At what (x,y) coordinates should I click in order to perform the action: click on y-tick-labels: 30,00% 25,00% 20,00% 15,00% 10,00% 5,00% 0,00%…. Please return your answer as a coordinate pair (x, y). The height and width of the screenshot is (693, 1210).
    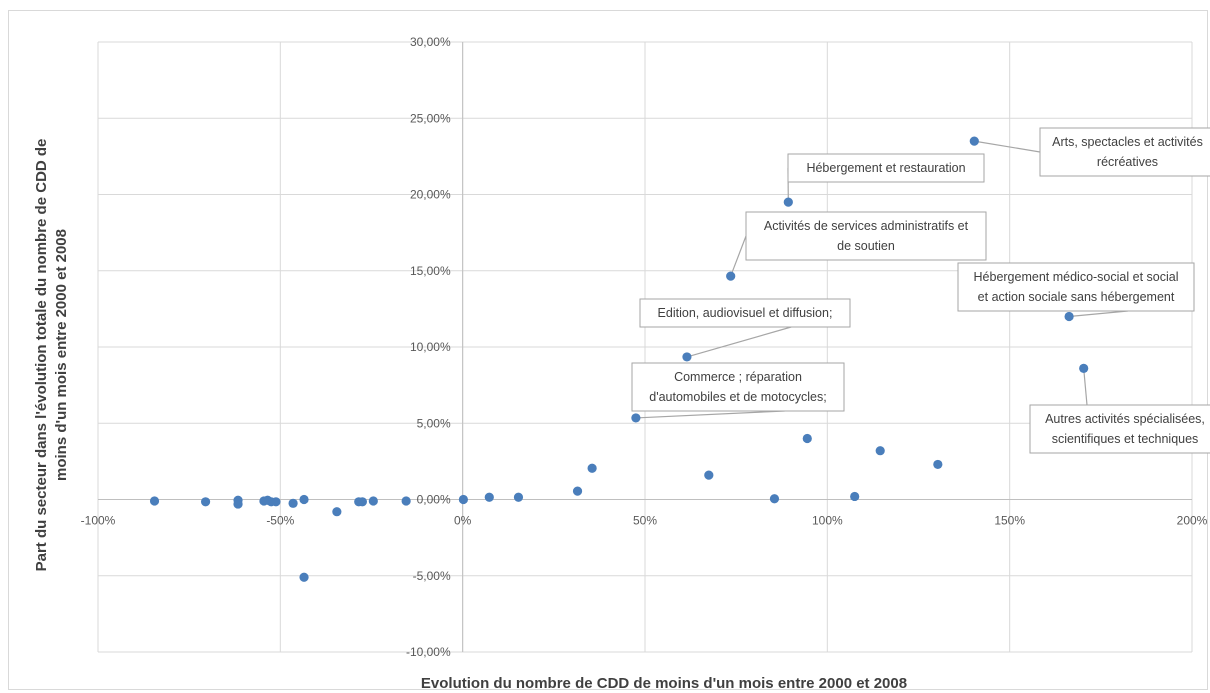
    Looking at the image, I should click on (428, 347).